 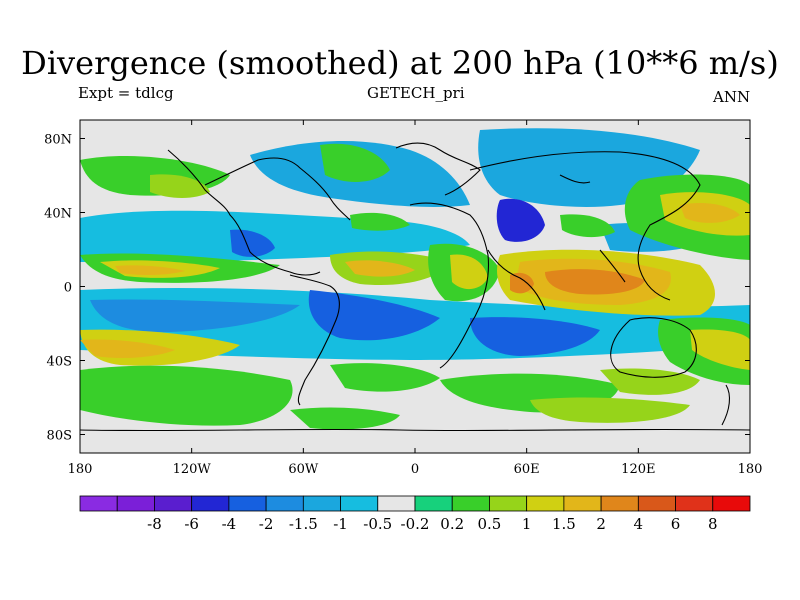 I want to click on lon-tick-label: 60E, so click(x=527, y=469).